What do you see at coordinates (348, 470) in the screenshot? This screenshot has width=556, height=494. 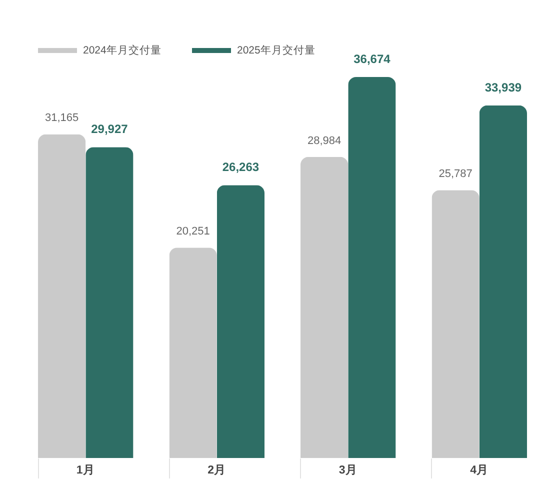 I see `x-tick-label: 3月` at bounding box center [348, 470].